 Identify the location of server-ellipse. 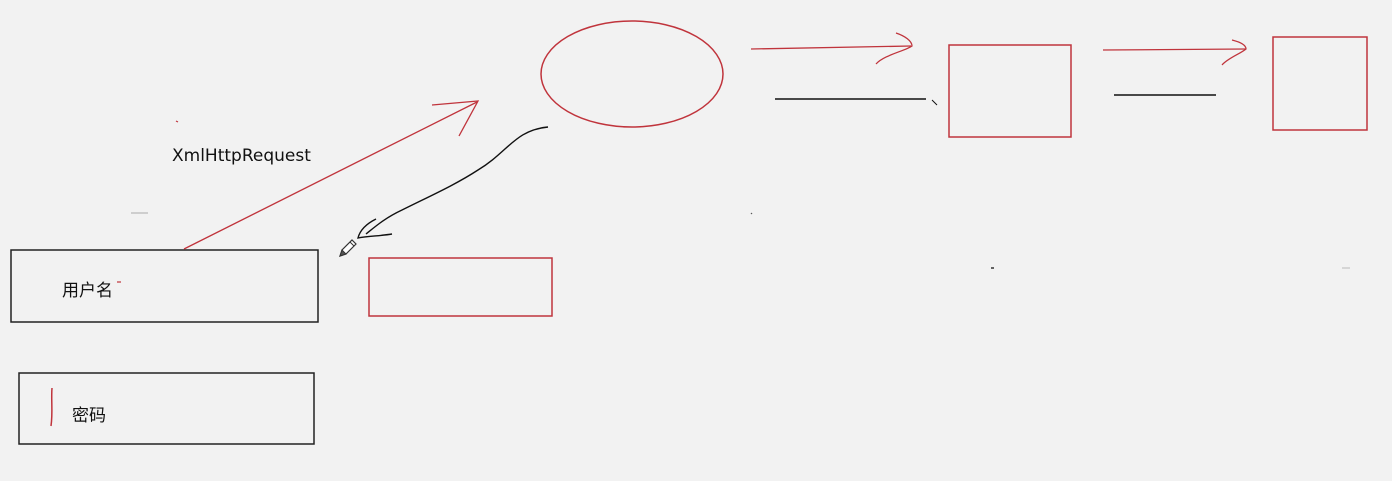
(632, 74).